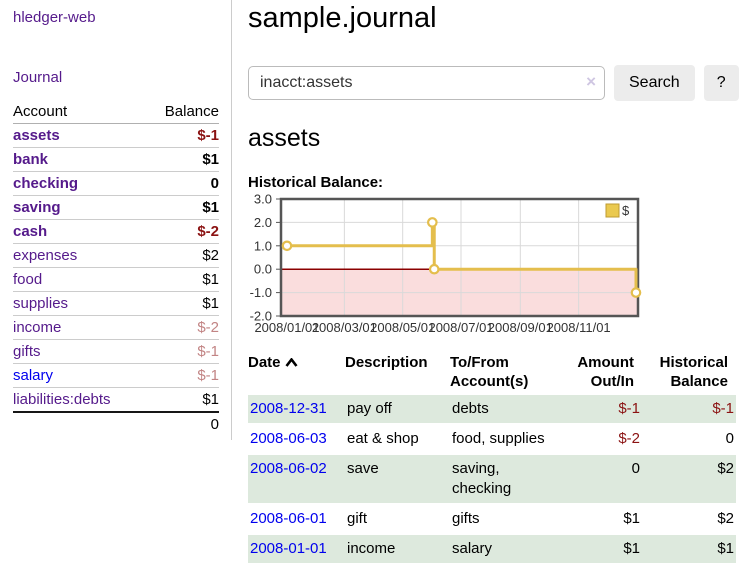 The height and width of the screenshot is (582, 742). Describe the element at coordinates (263, 269) in the screenshot. I see `svg-text: 0.0` at that location.